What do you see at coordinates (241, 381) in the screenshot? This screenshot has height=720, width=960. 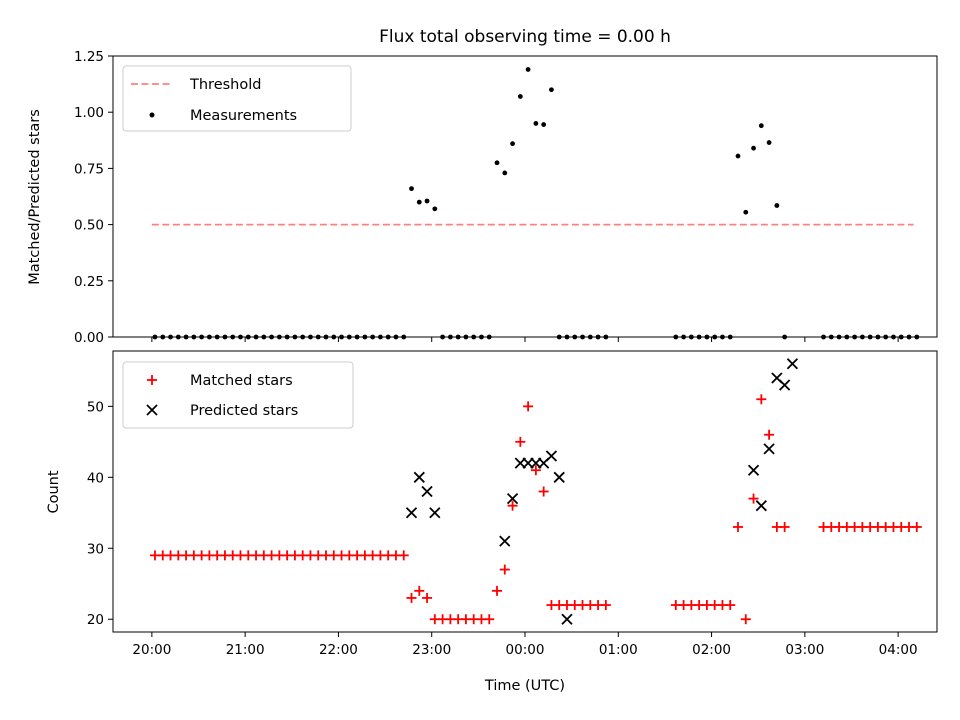 I see `matched-legend-label: Matched stars` at bounding box center [241, 381].